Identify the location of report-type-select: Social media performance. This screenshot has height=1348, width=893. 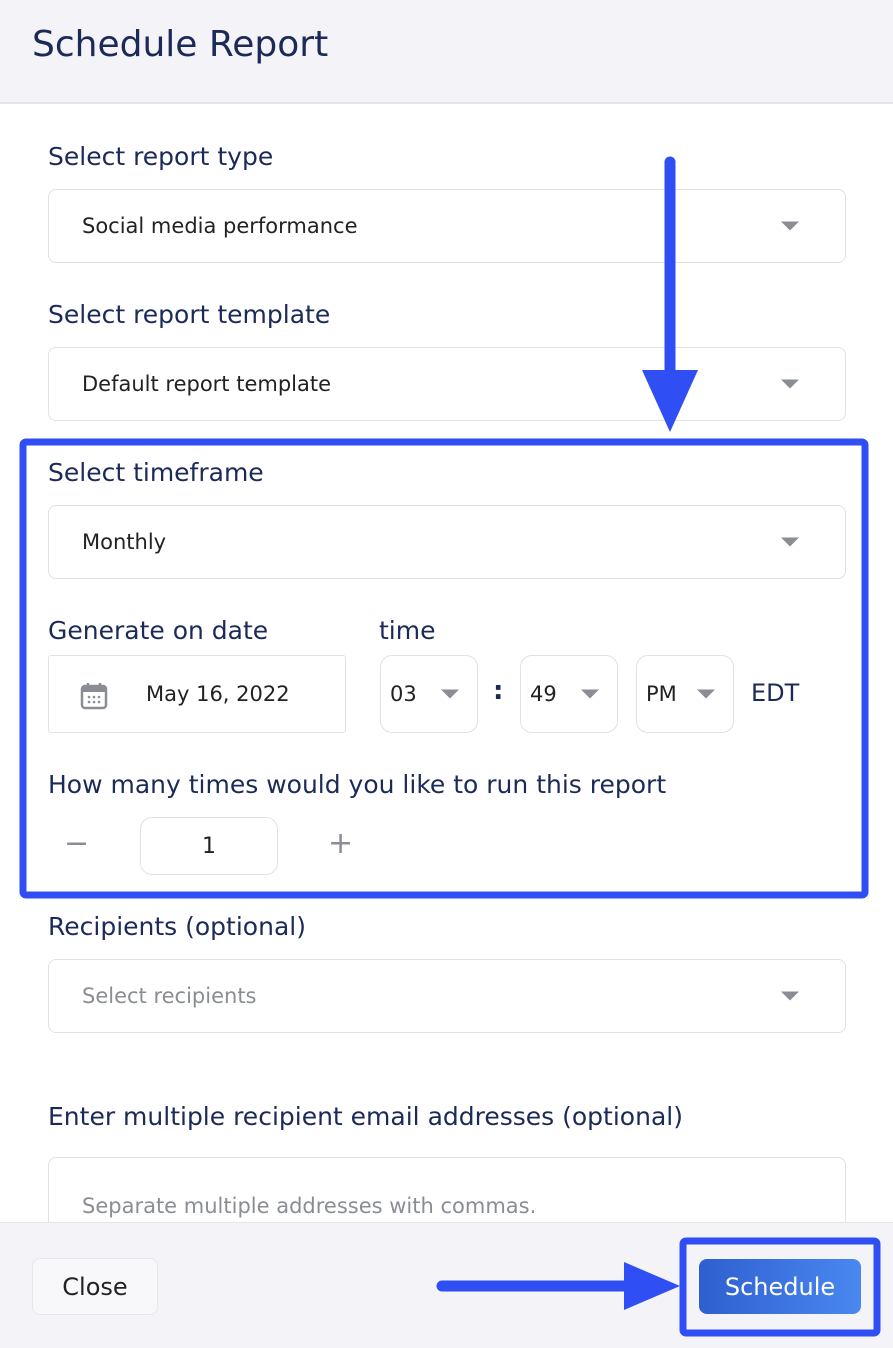
(447, 226).